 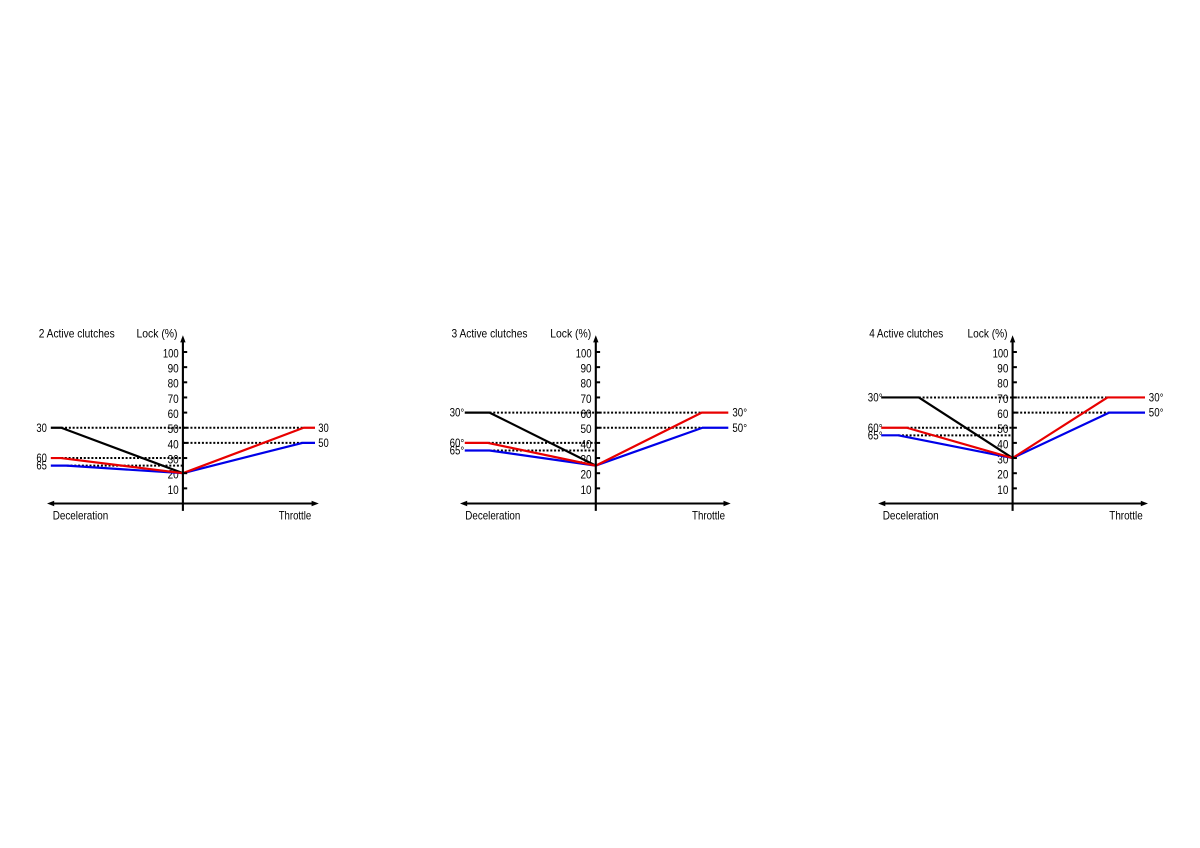 I want to click on svg-text: 2 Active clutches, so click(x=77, y=334).